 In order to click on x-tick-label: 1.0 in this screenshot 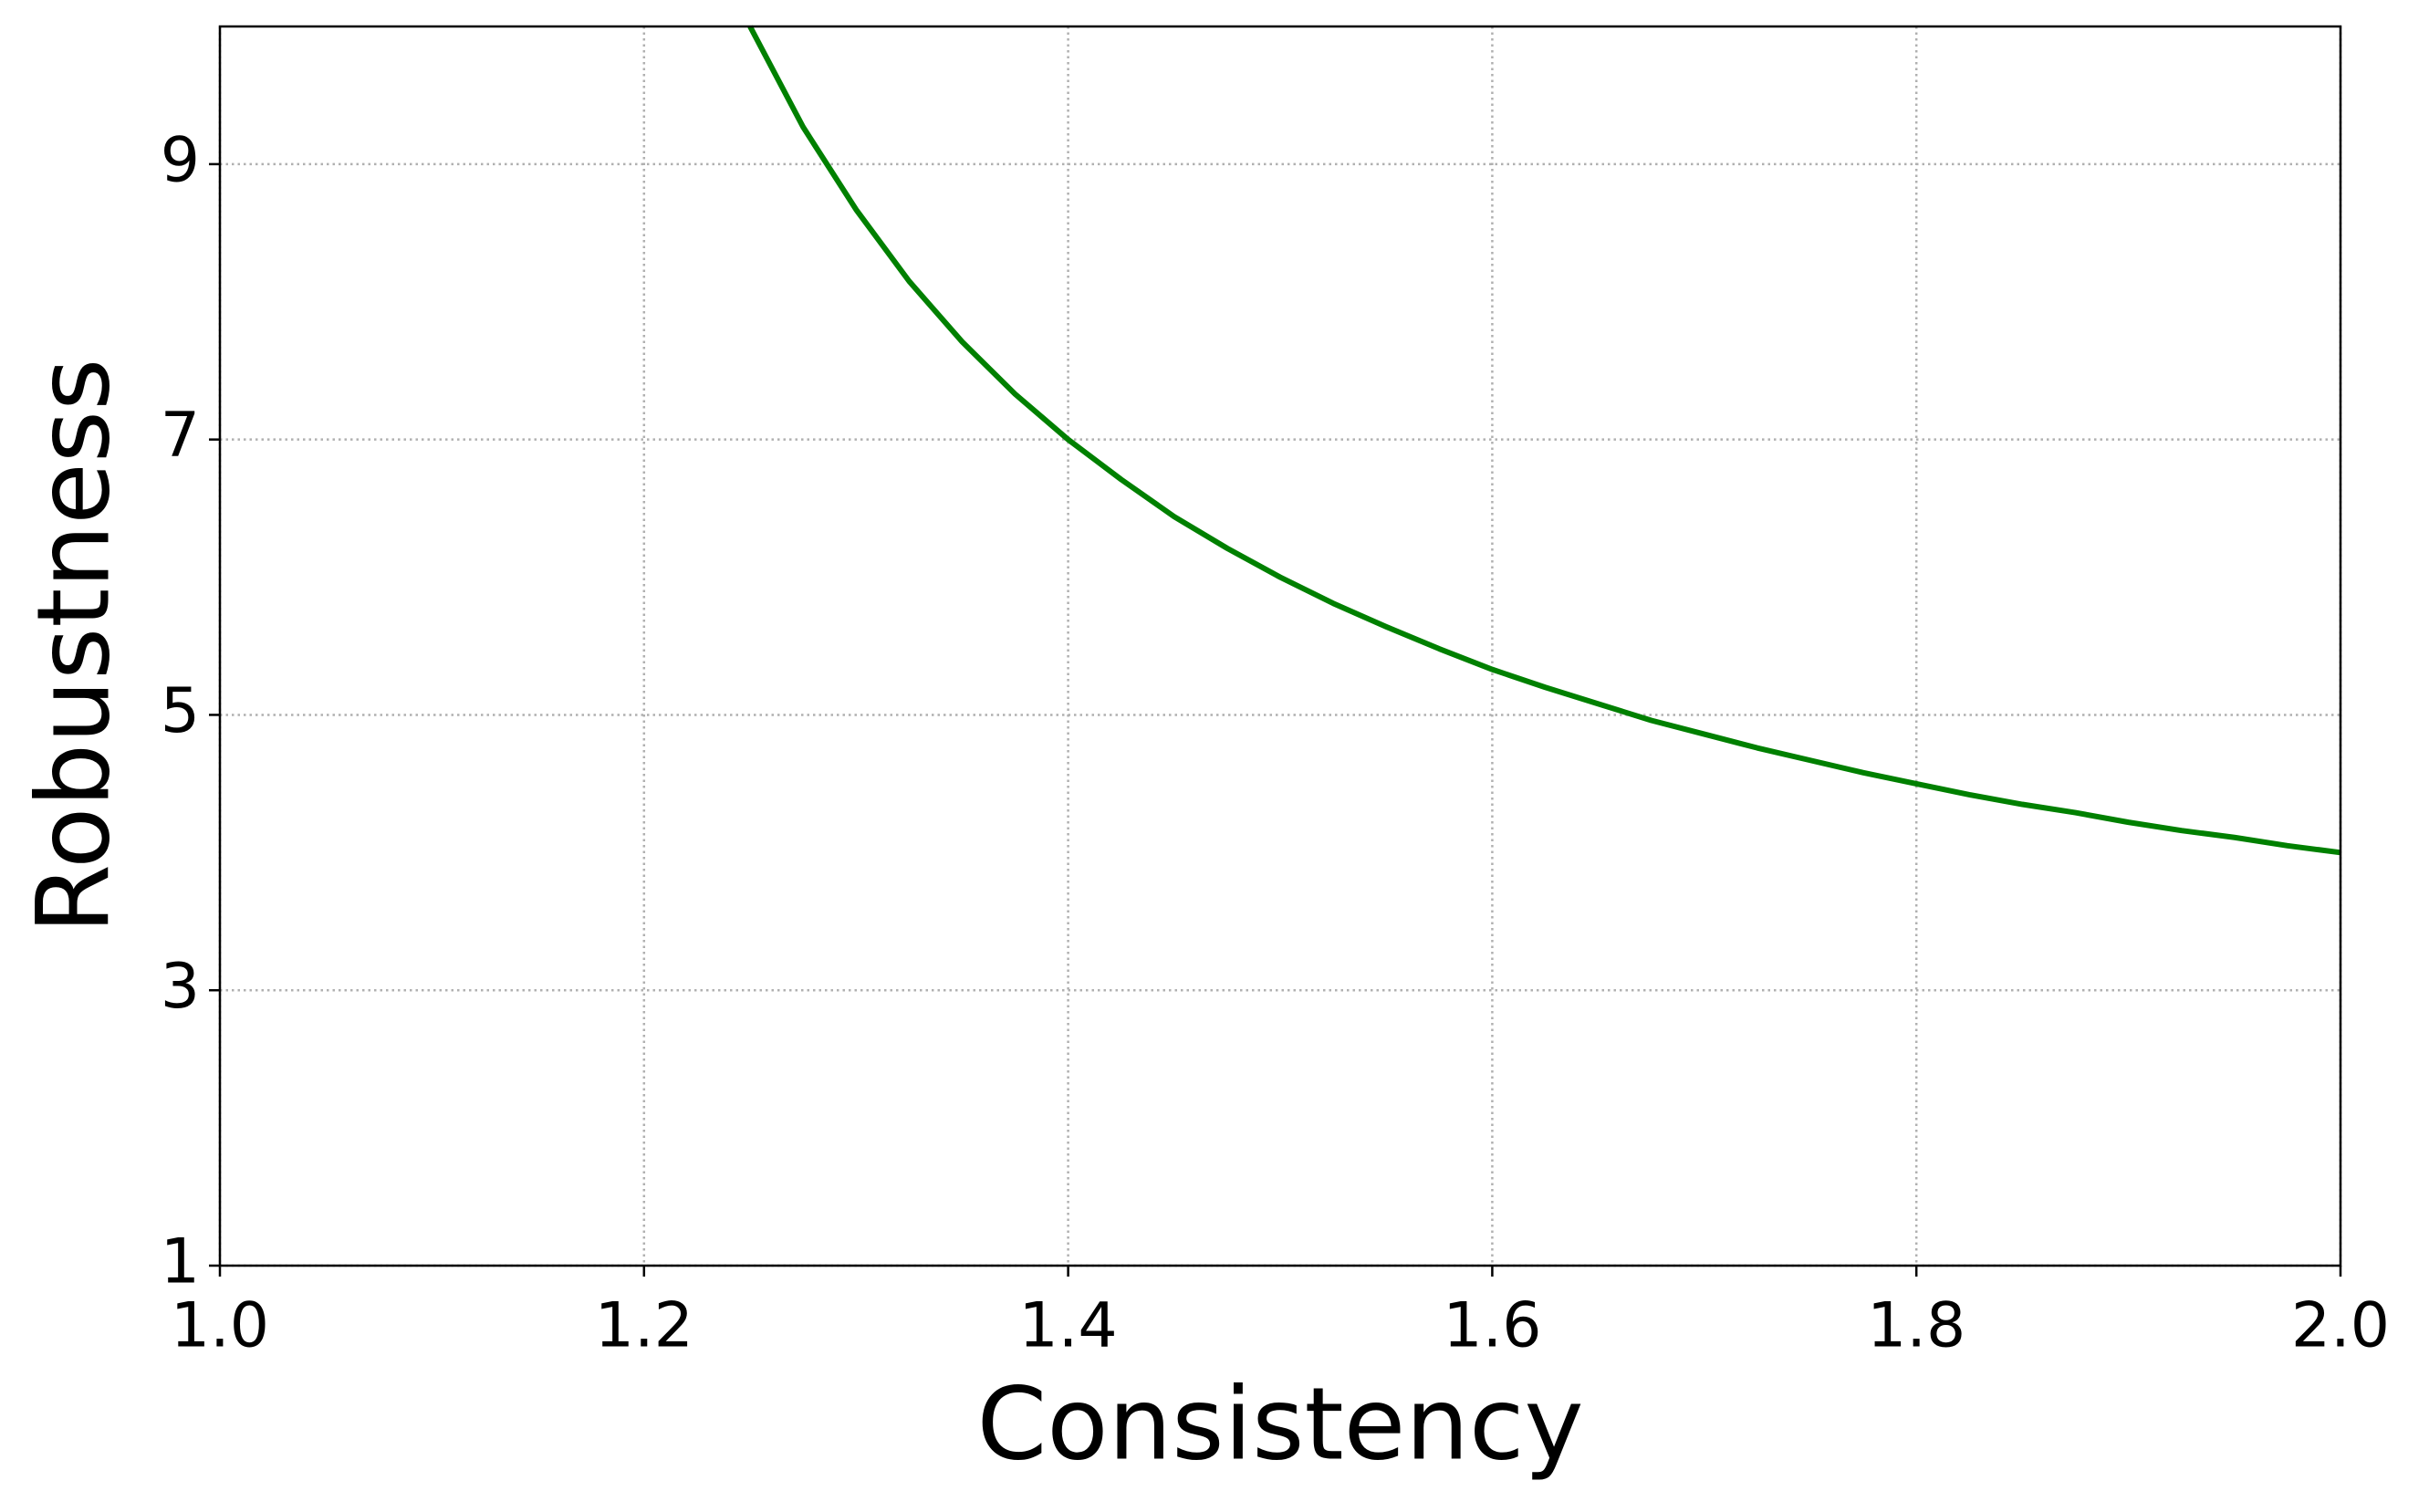, I will do `click(220, 1326)`.